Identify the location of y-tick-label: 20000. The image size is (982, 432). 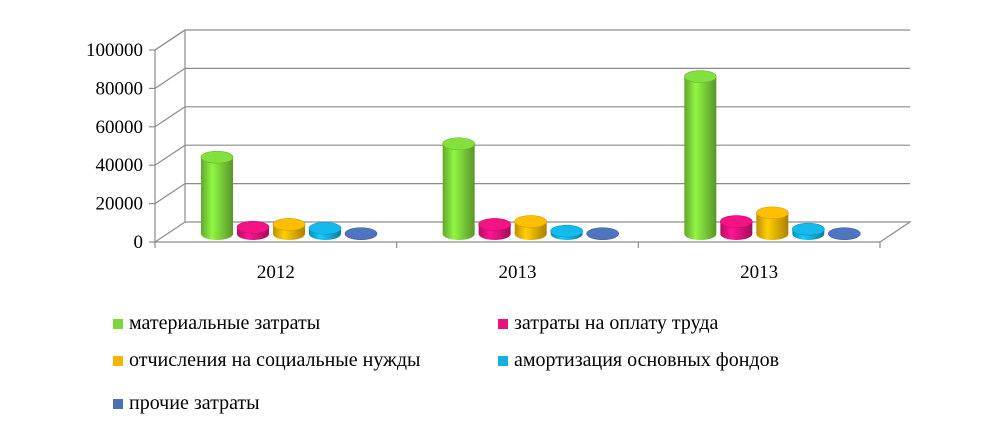
(120, 204).